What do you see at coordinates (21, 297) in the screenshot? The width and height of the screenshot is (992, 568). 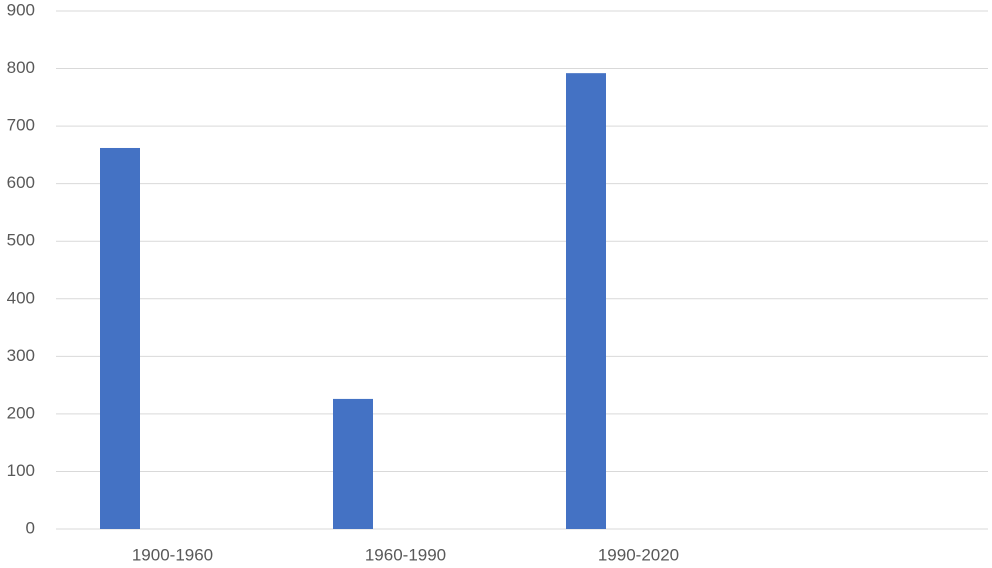 I see `y-tick-label: 400` at bounding box center [21, 297].